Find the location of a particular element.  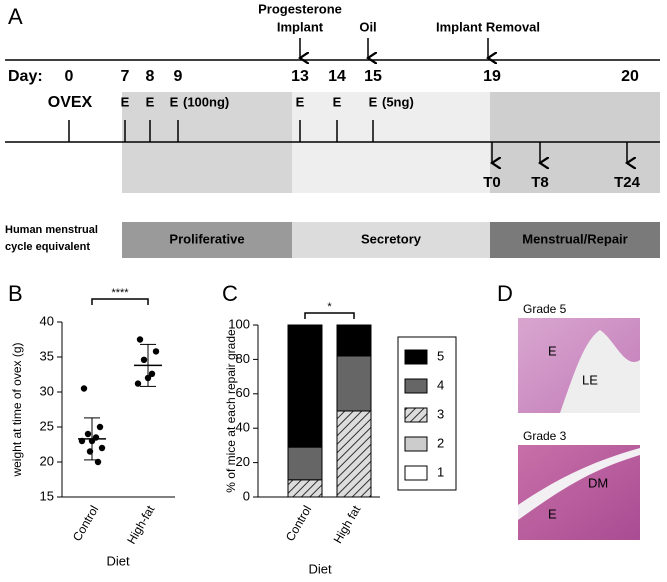

image-annotation: DM is located at coordinates (598, 482).